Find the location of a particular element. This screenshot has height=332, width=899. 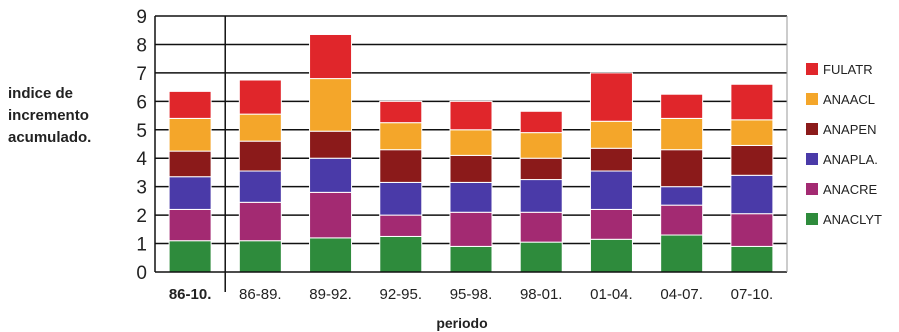

legend-label: ANAPLA. is located at coordinates (850, 159).